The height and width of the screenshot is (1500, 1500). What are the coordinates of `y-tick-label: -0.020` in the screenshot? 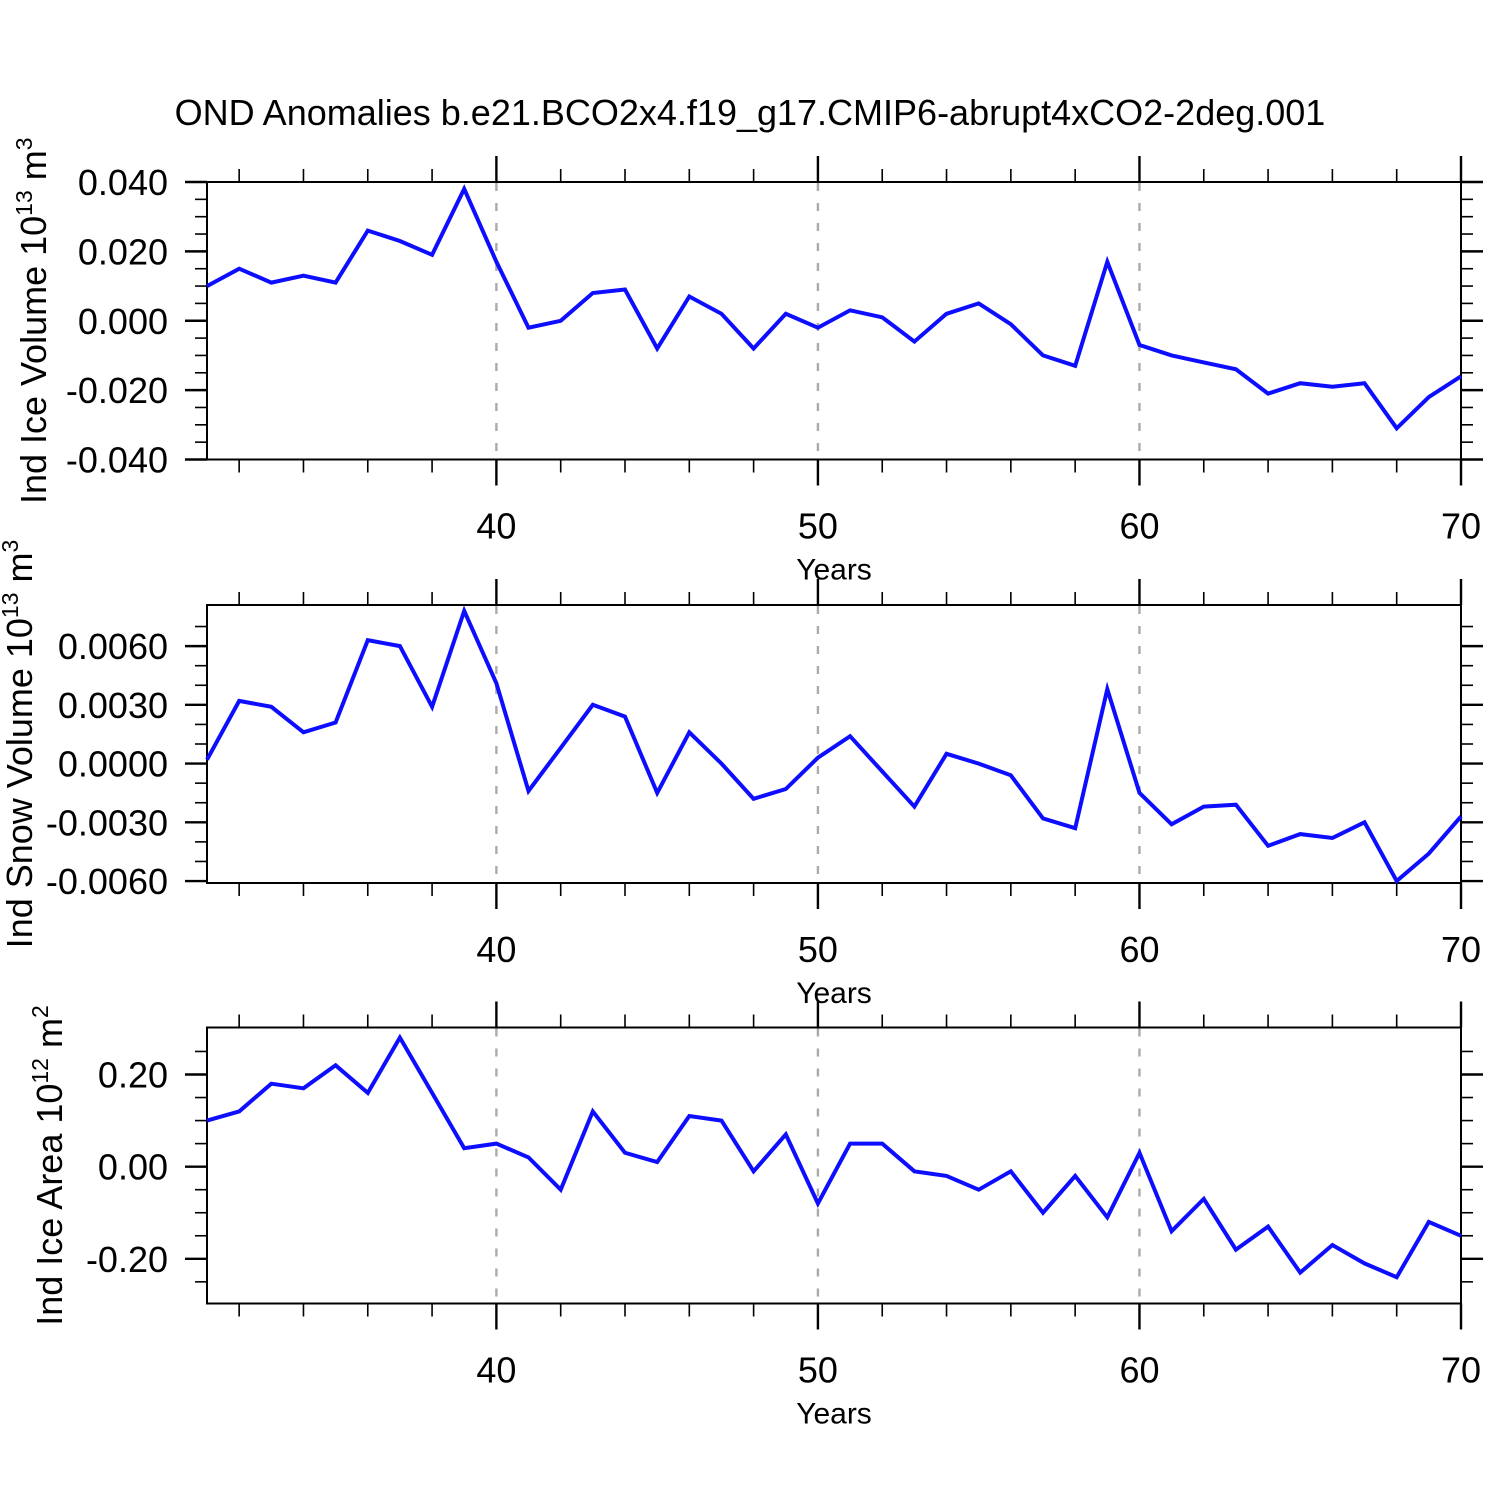 It's located at (117, 390).